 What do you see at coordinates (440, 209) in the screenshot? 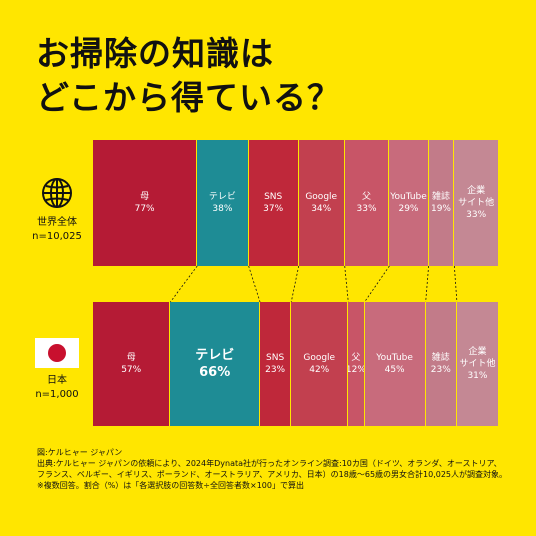
I see `segment-value: 19%` at bounding box center [440, 209].